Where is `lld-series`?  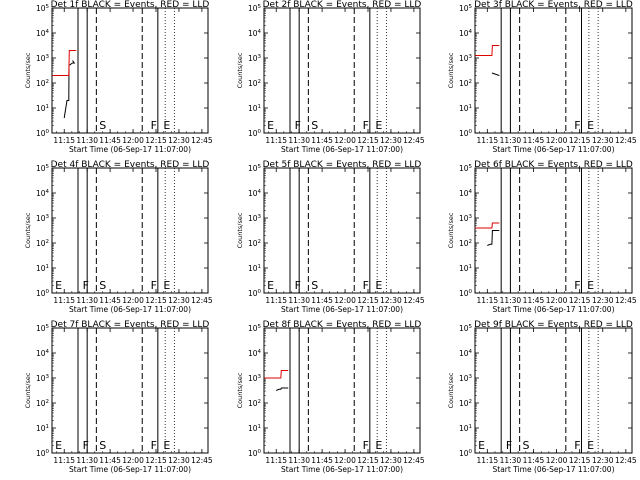
lld-series is located at coordinates (487, 50).